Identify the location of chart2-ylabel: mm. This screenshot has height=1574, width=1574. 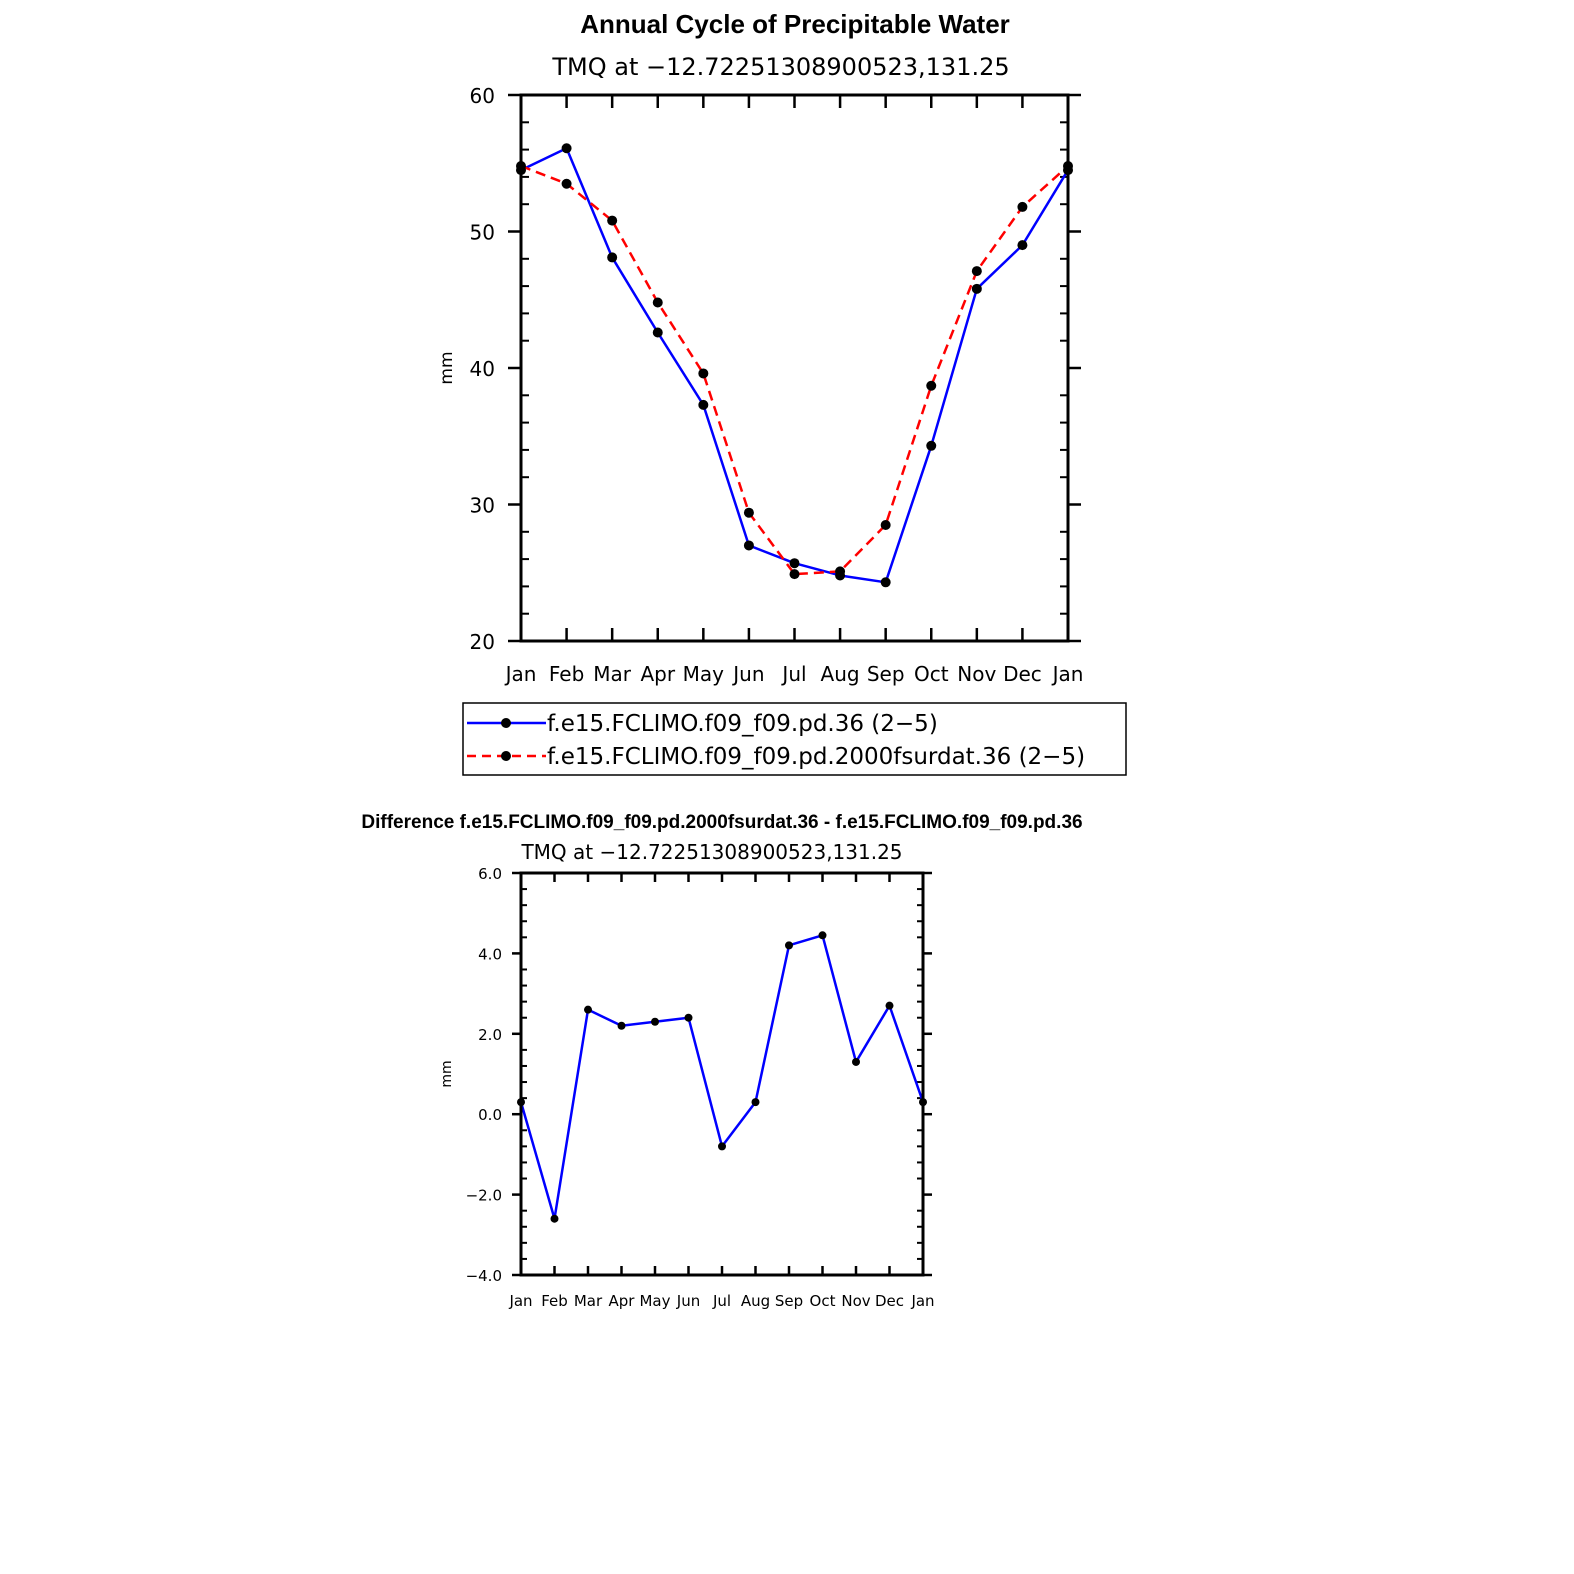
(447, 1073).